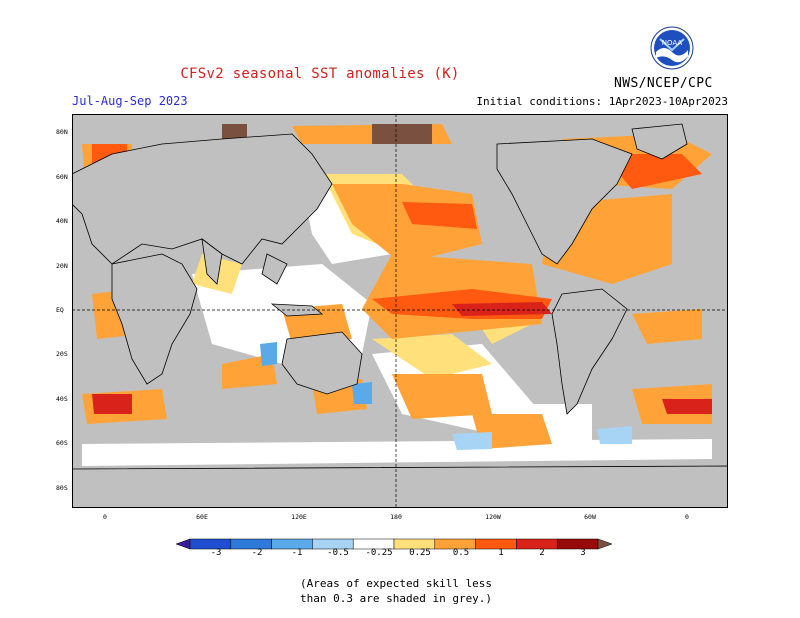 The image size is (800, 618). I want to click on skill-note-line-1: (Areas of expected skill less, so click(396, 583).